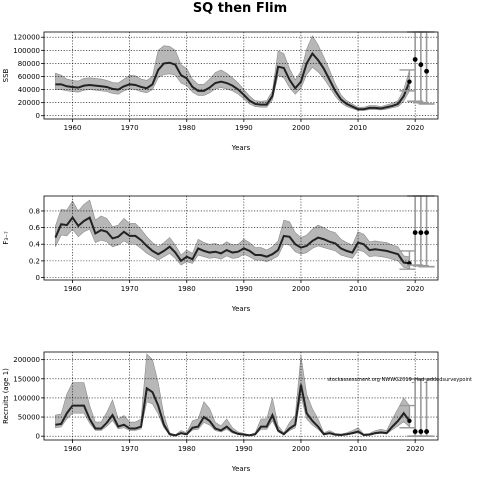 This screenshot has width=480, height=480. I want to click on recruits-projection-point-2022, so click(426, 431).